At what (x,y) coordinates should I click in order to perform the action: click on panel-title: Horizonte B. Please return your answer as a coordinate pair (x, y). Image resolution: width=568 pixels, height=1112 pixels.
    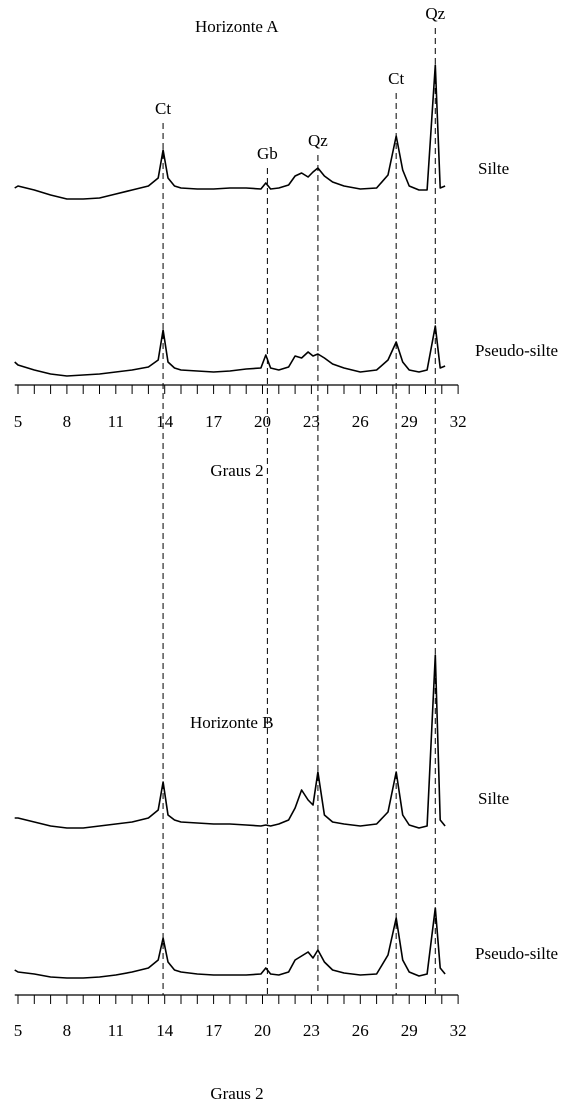
    Looking at the image, I should click on (232, 722).